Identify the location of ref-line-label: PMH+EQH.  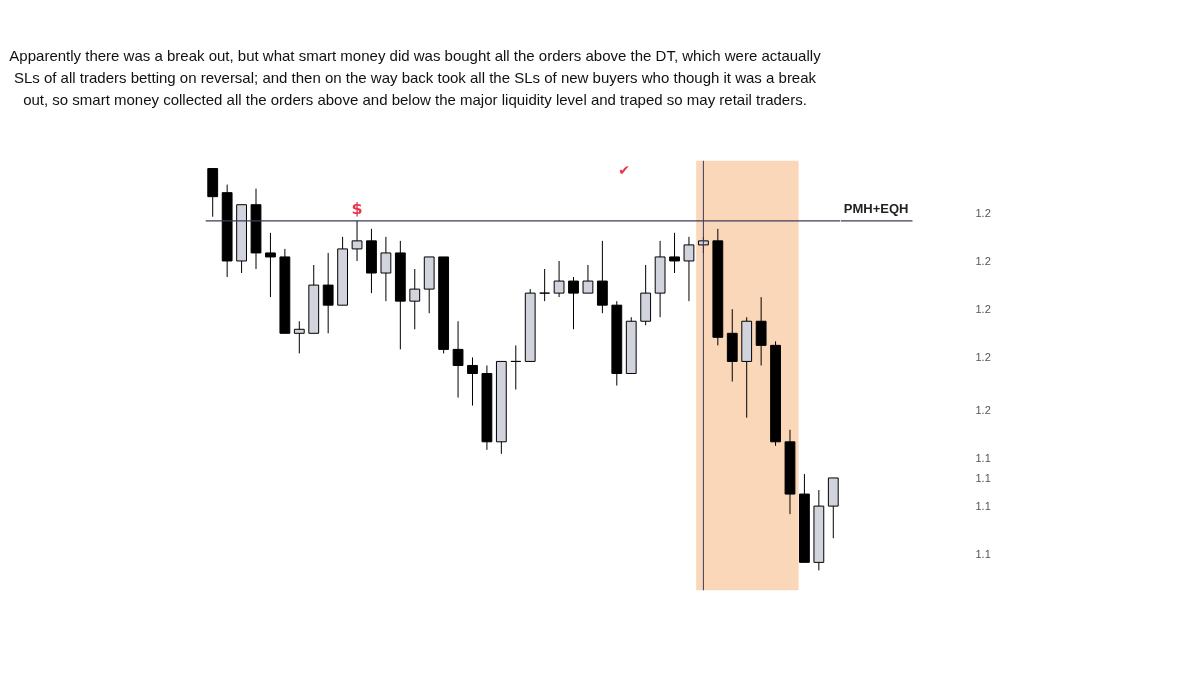
(876, 208).